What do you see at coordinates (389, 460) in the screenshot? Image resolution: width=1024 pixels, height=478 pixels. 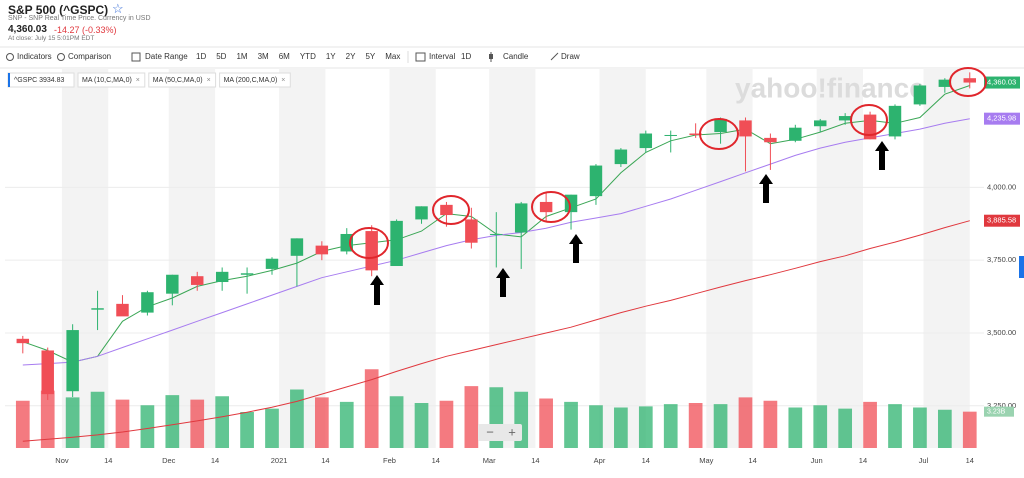 I see `x-tick-label: Feb` at bounding box center [389, 460].